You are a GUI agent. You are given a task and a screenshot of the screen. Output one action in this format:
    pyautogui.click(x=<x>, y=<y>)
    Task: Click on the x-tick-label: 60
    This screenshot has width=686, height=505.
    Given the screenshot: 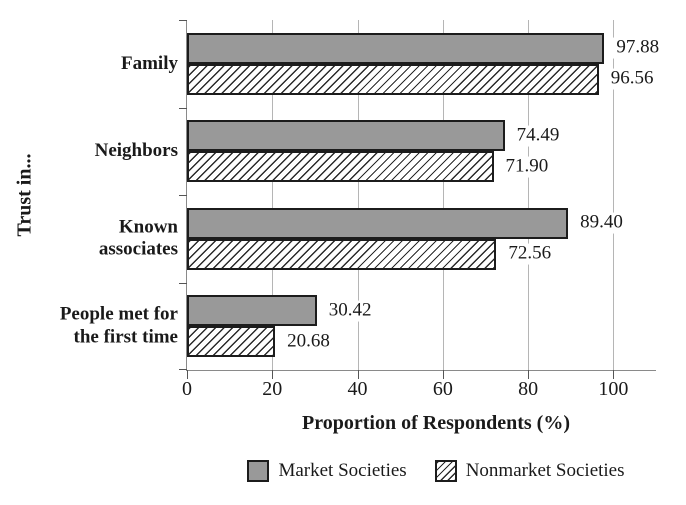 What is the action you would take?
    pyautogui.click(x=442, y=389)
    